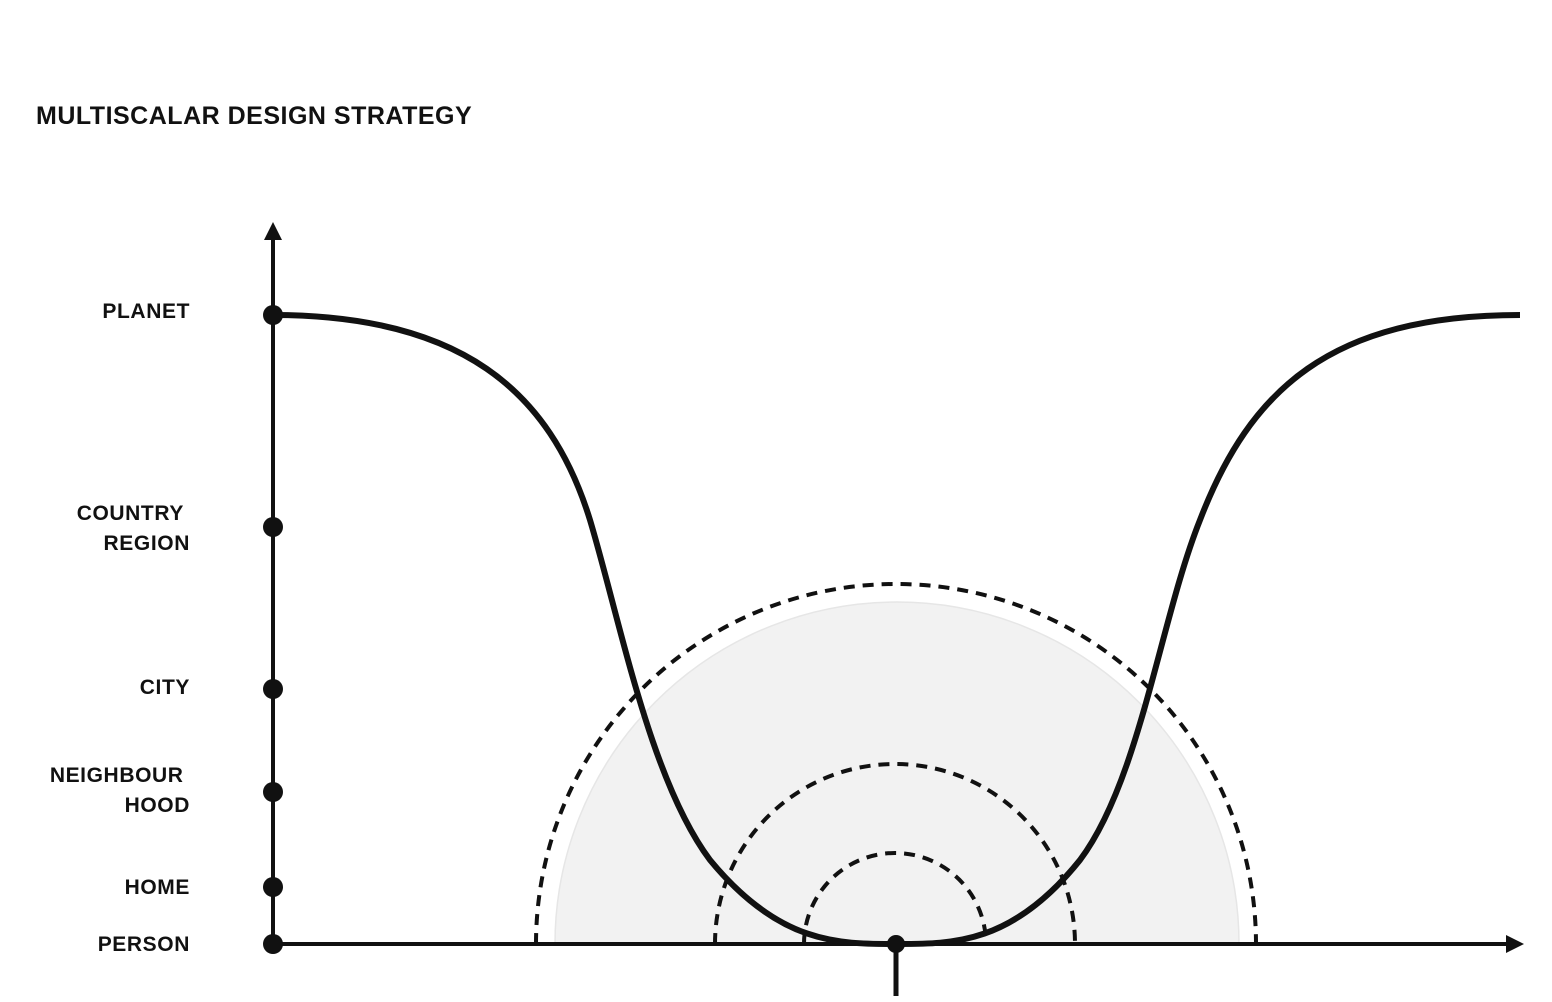 This screenshot has height=1002, width=1552. What do you see at coordinates (146, 311) in the screenshot?
I see `label-planet: PLANET` at bounding box center [146, 311].